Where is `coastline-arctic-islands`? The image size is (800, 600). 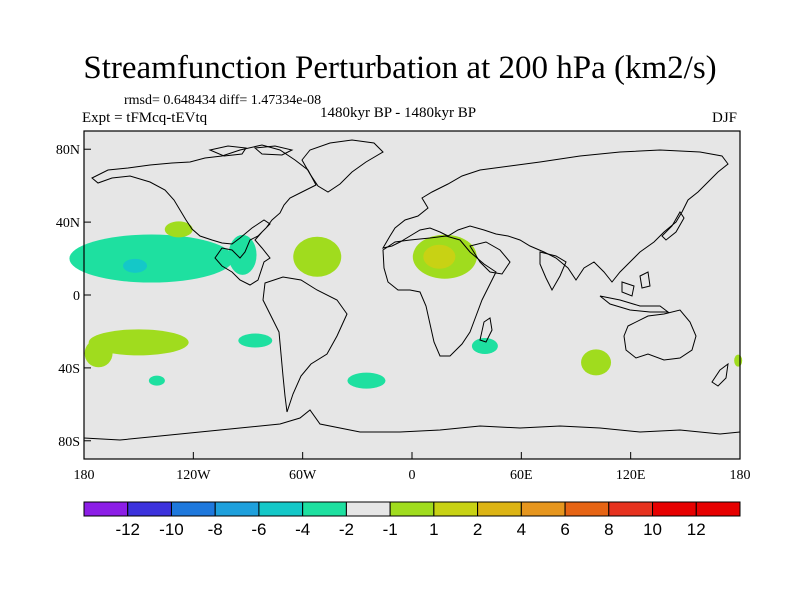
coastline-arctic-islands is located at coordinates (251, 151).